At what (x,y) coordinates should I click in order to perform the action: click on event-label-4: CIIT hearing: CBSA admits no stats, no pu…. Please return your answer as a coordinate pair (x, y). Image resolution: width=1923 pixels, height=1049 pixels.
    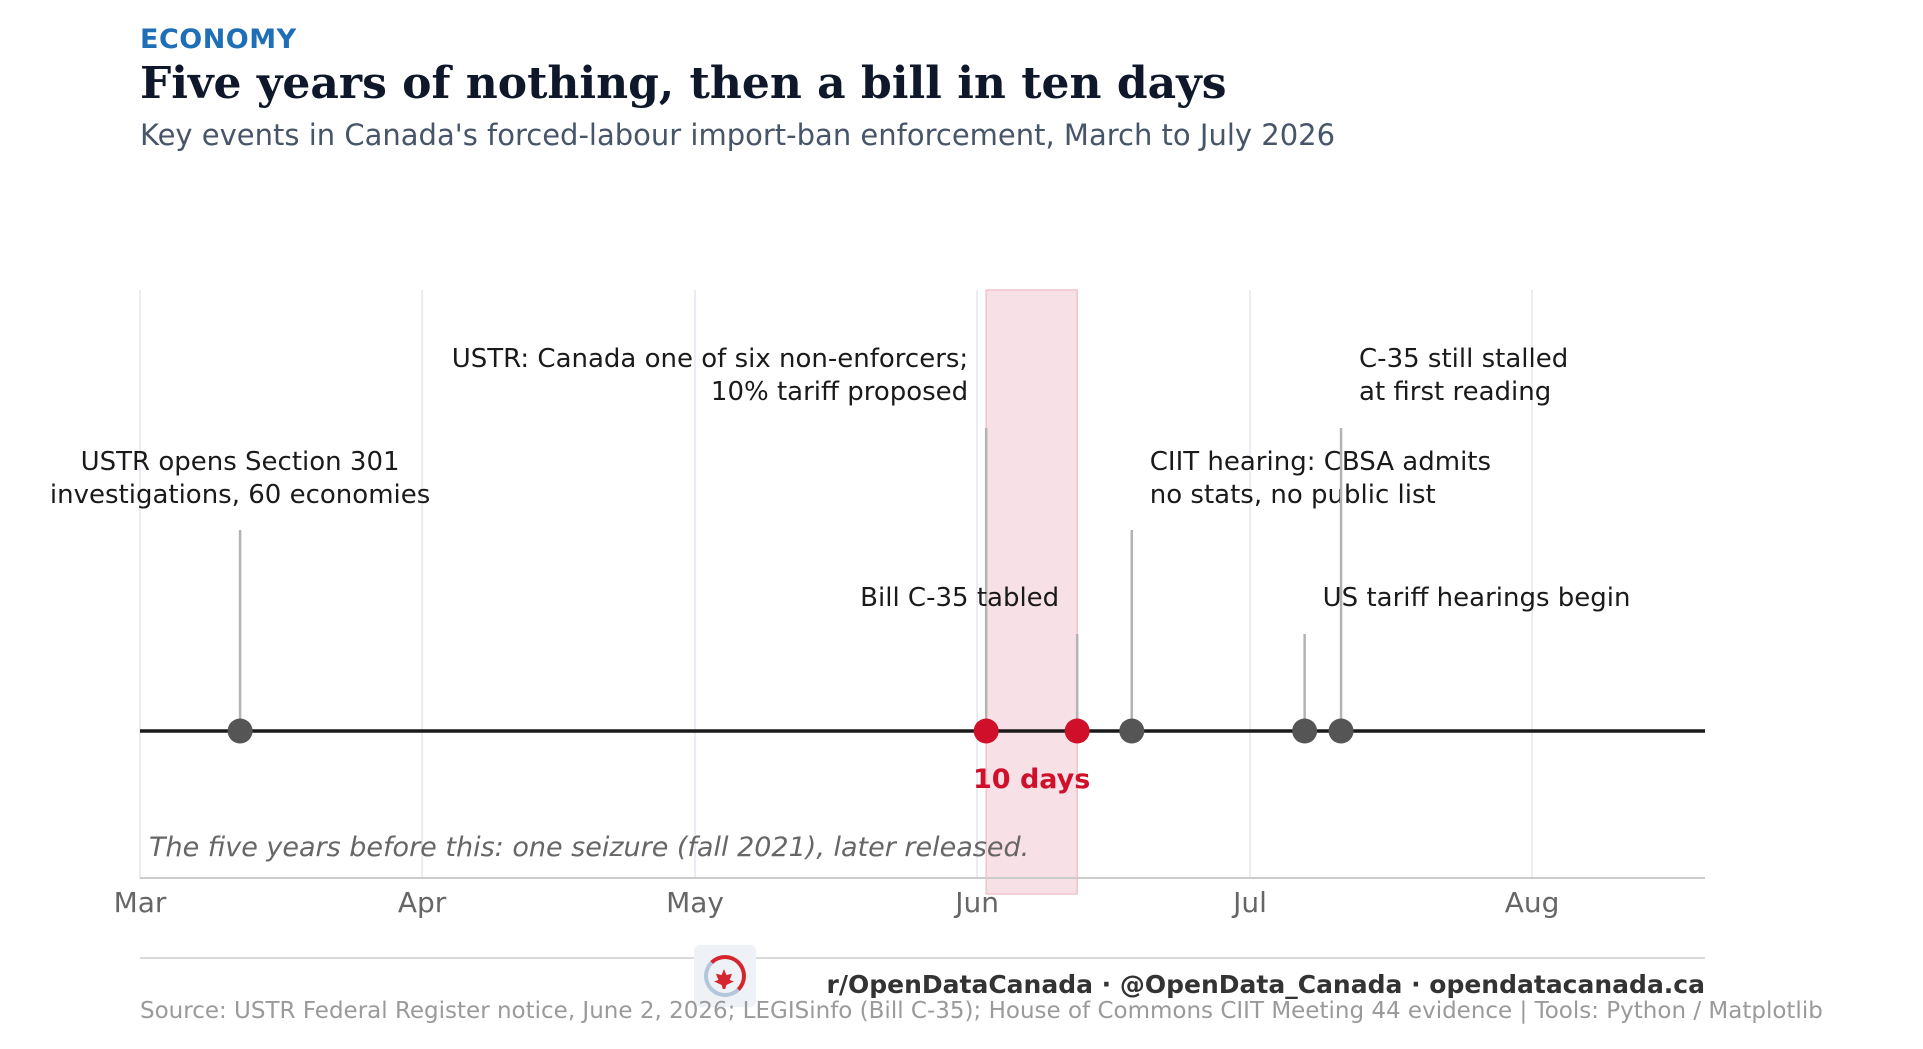
    Looking at the image, I should click on (1320, 478).